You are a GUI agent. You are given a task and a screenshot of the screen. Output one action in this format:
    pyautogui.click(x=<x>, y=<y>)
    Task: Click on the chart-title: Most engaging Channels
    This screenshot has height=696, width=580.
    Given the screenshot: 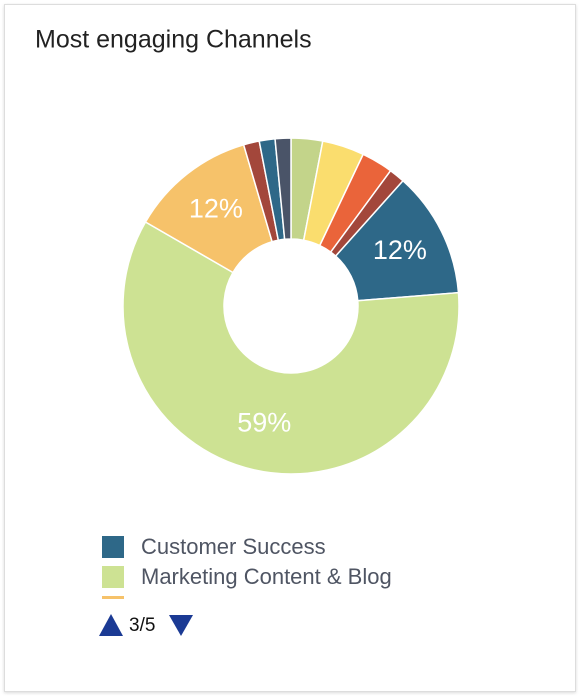 What is the action you would take?
    pyautogui.click(x=173, y=40)
    